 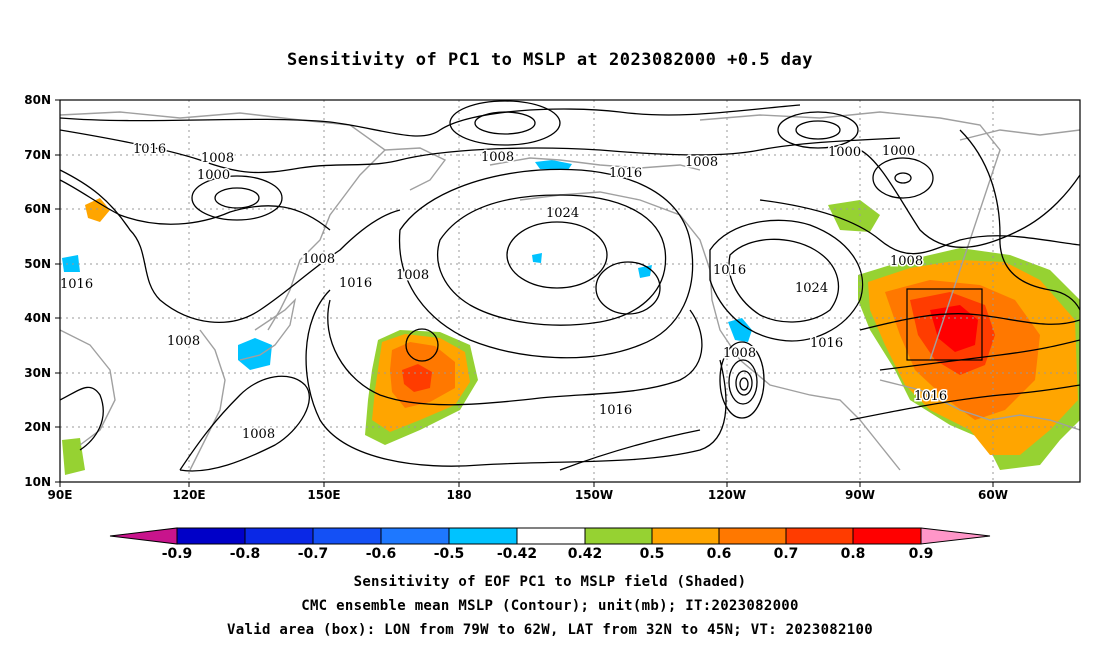 I want to click on longitude-labels: 90E 120E 150E 180 150W 120W 90W 60W, so click(x=528, y=495).